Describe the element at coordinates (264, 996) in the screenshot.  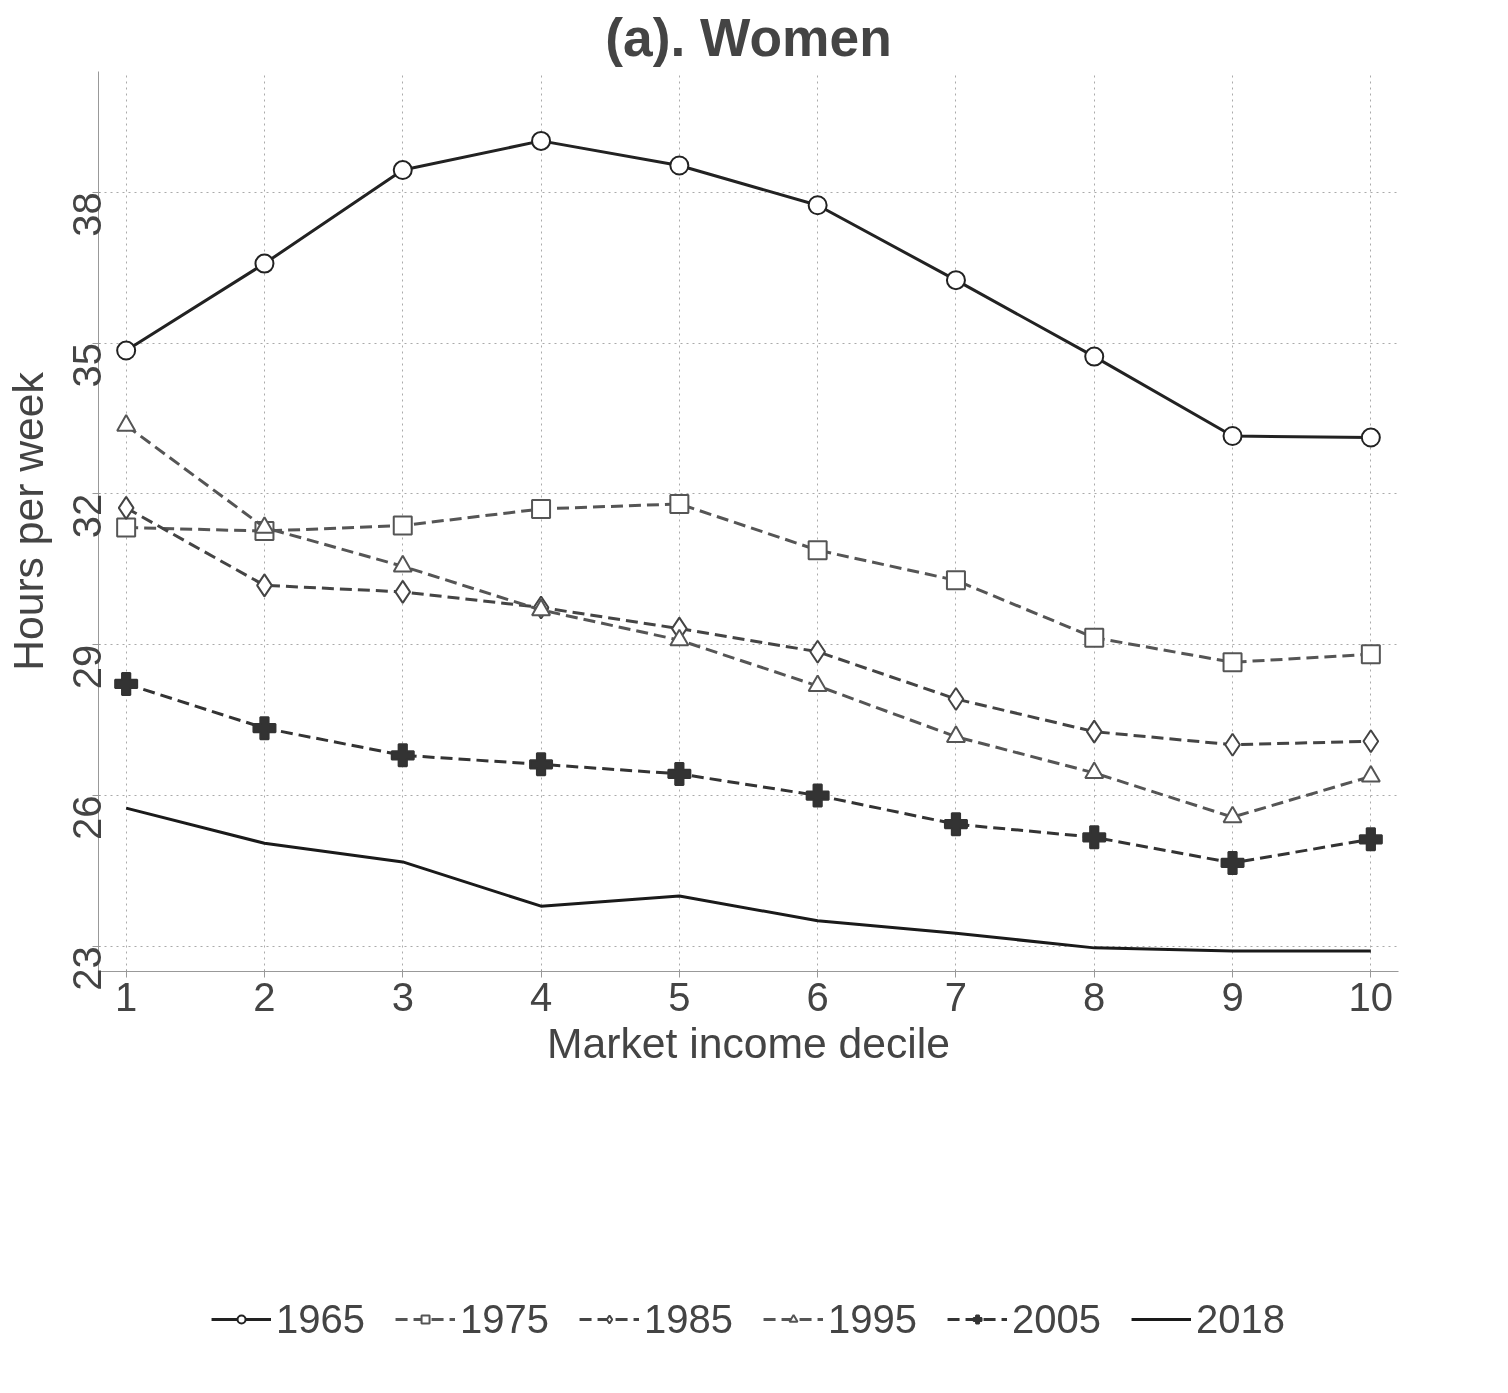
I see `x-tick-label: 2` at that location.